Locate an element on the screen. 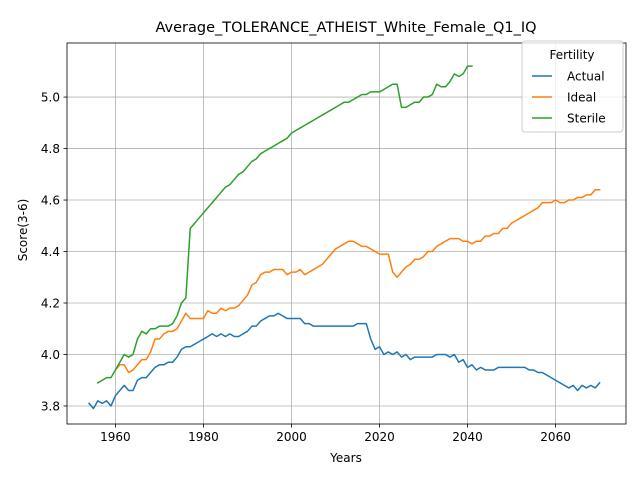  legend-title: Fertility is located at coordinates (571, 55).